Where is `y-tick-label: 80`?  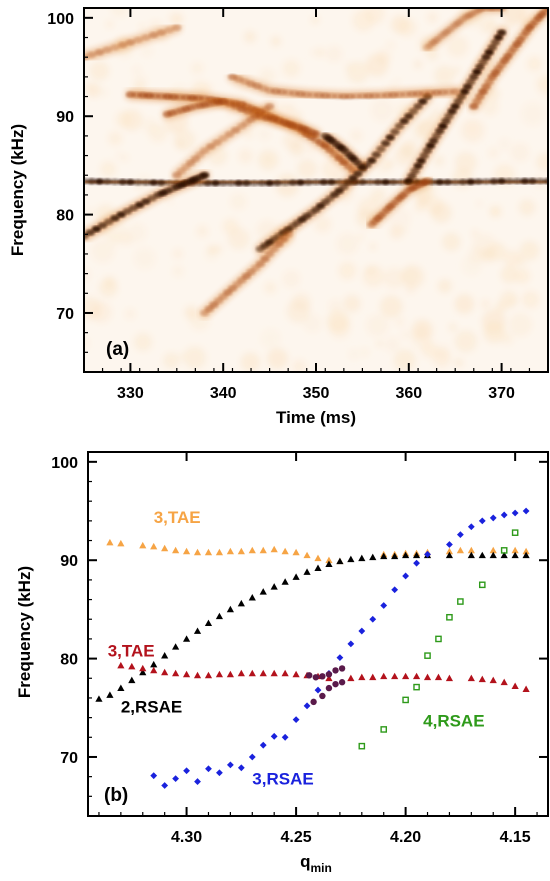 y-tick-label: 80 is located at coordinates (69, 660).